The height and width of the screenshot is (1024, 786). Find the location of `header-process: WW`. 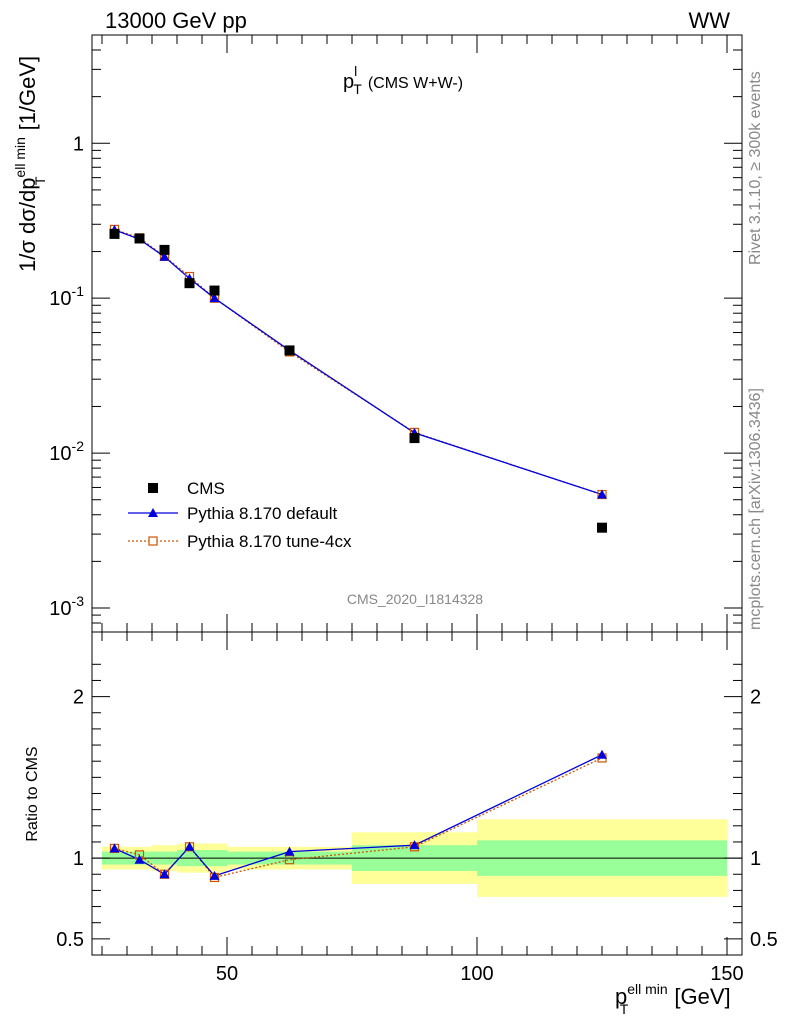

header-process: WW is located at coordinates (709, 20).